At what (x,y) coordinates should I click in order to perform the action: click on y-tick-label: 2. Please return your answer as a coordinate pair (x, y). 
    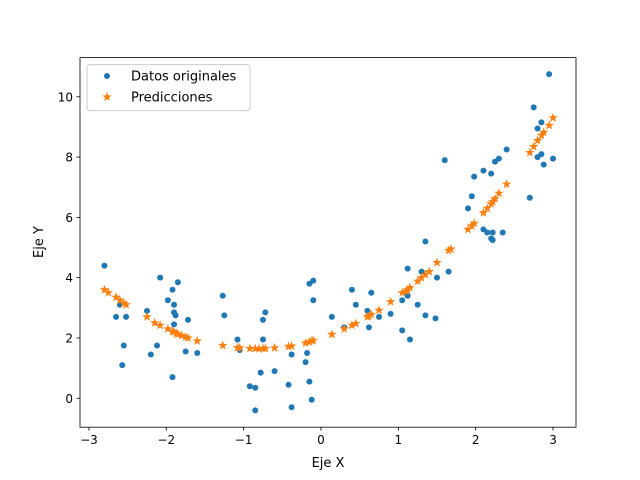
    Looking at the image, I should click on (69, 338).